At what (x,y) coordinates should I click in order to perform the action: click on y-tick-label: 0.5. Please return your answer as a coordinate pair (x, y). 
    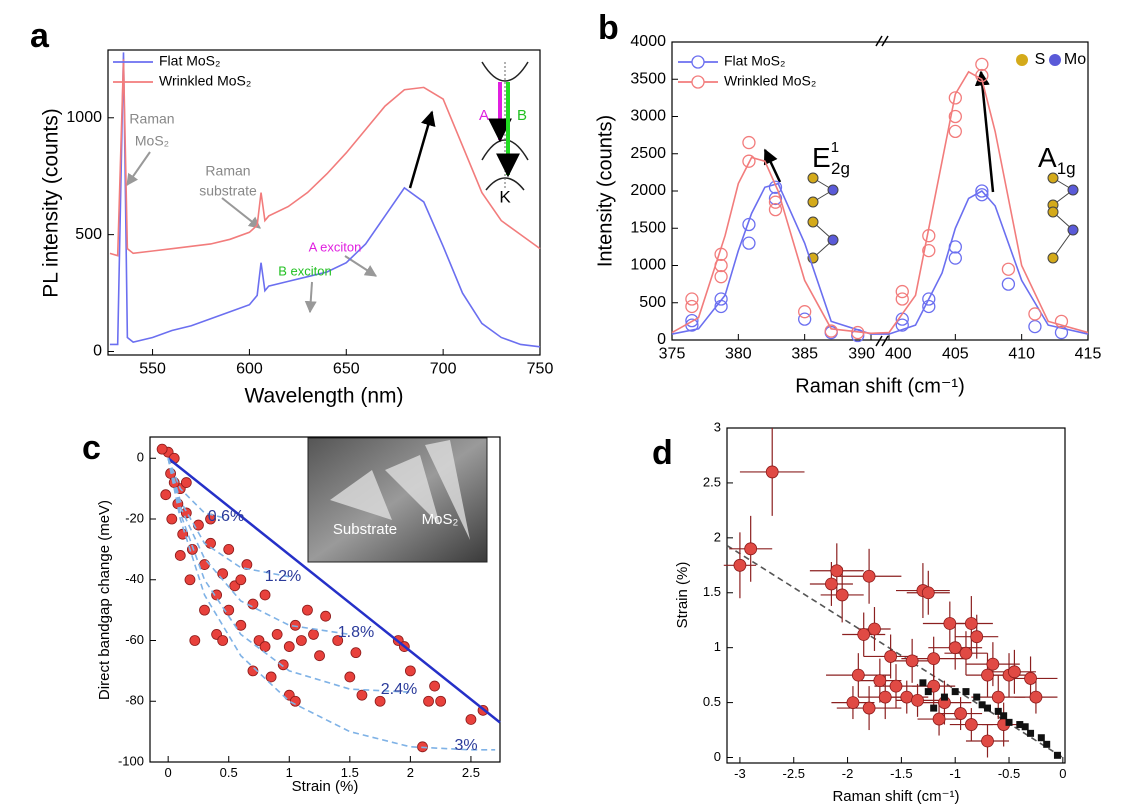
    Looking at the image, I should click on (712, 701).